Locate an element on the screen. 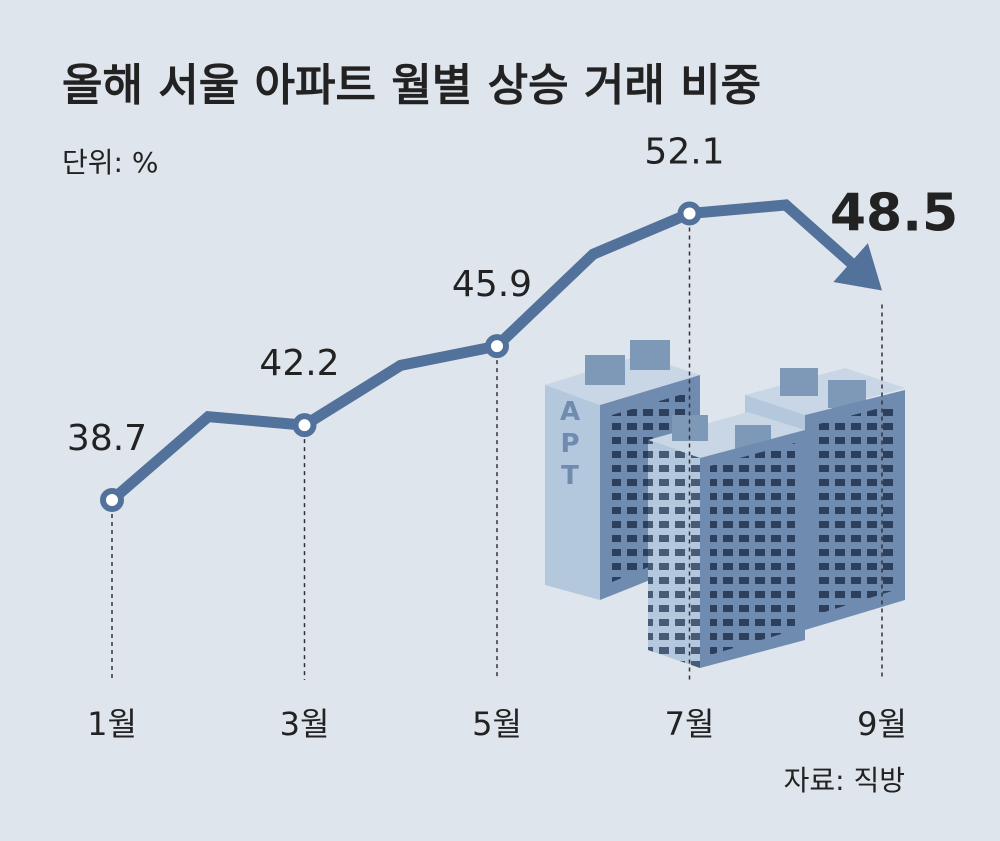 This screenshot has width=1000, height=841. x-tick-label: 1월 is located at coordinates (112, 724).